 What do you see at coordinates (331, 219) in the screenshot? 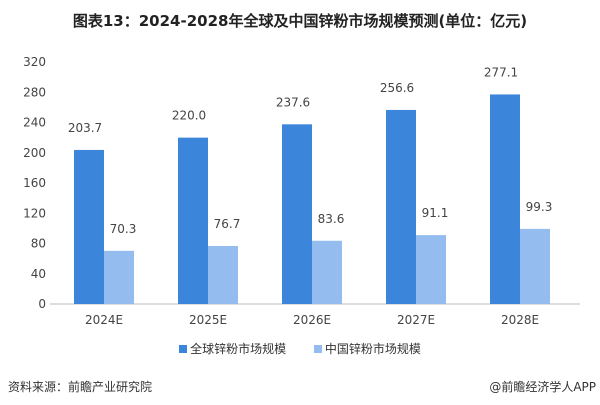
I see `data-label: 83.6` at bounding box center [331, 219].